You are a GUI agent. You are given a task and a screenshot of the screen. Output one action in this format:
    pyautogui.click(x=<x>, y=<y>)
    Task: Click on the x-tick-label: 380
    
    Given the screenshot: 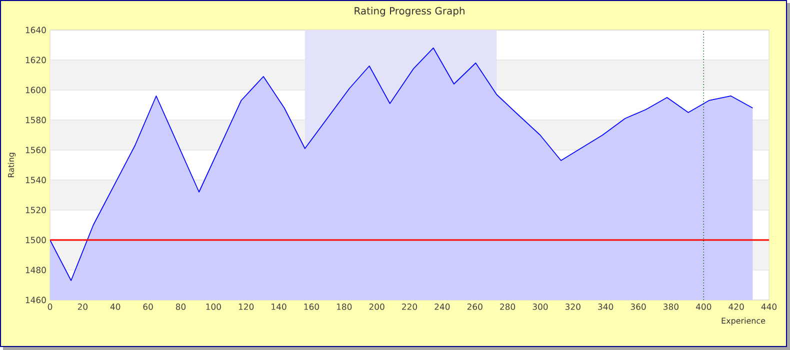 What is the action you would take?
    pyautogui.click(x=671, y=307)
    